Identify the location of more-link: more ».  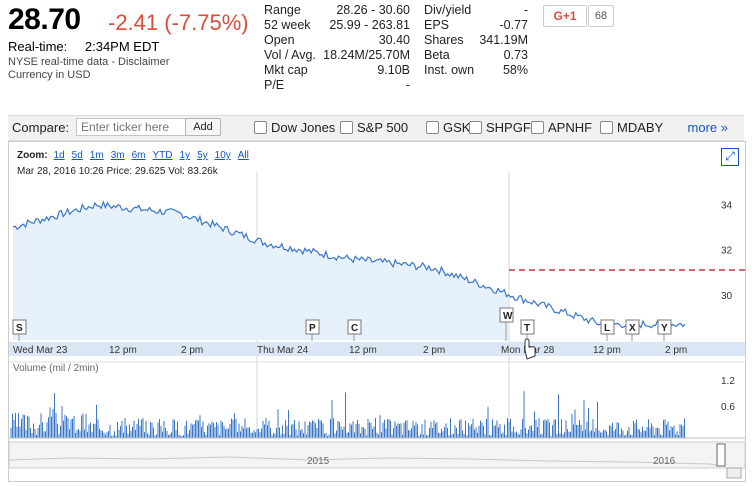
(707, 127).